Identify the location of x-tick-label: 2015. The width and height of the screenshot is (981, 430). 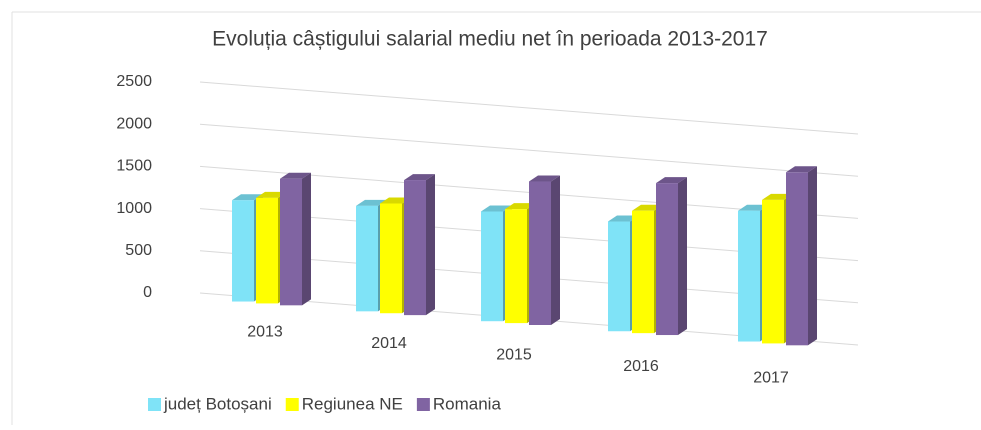
(514, 354).